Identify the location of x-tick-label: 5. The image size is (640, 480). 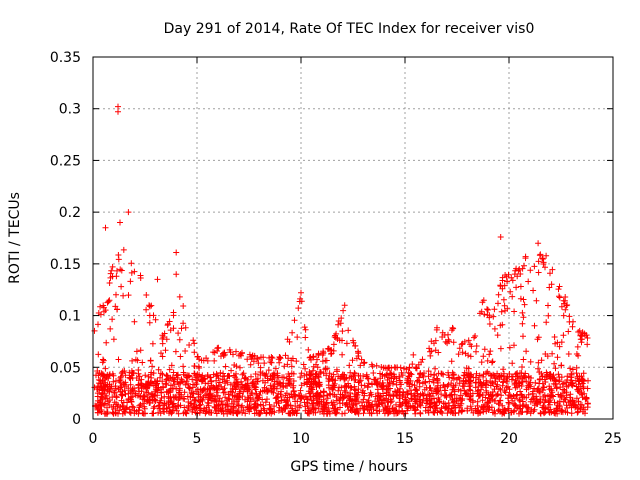
(197, 439).